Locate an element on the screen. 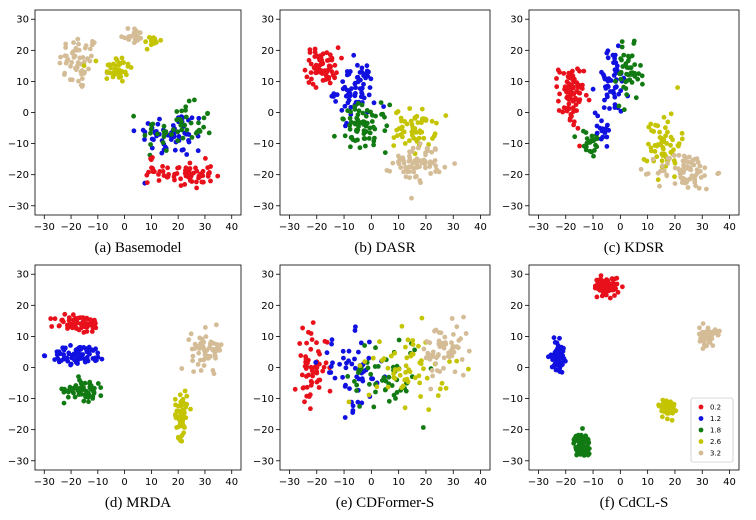  legend: 0.2 1.2 1.8 2.6 3.2 is located at coordinates (712, 430).